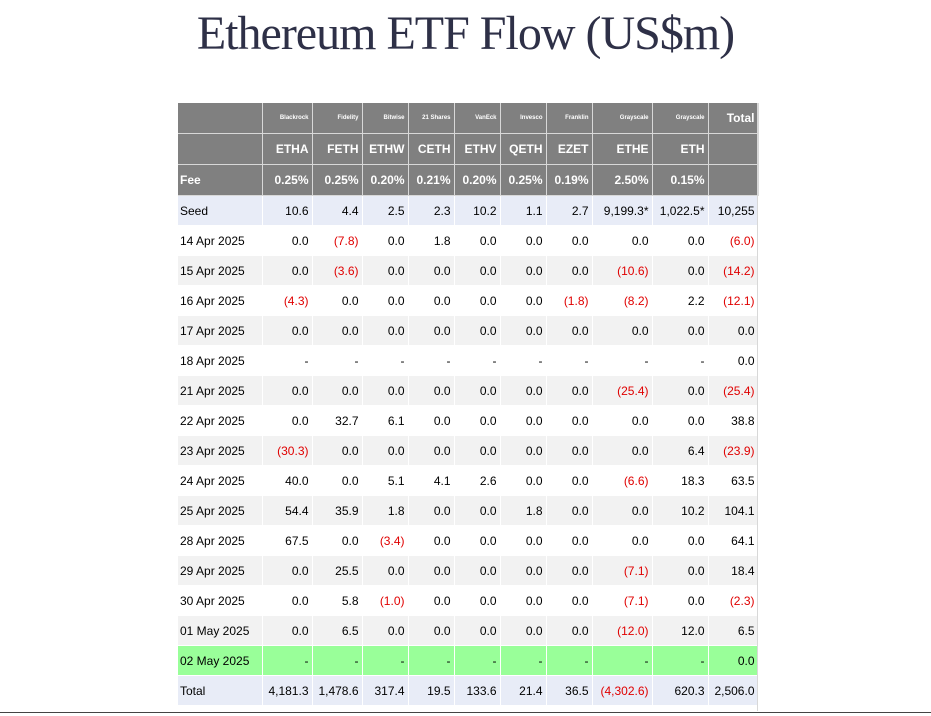 The width and height of the screenshot is (931, 716). I want to click on ticker-header-row-ezet: EZET, so click(569, 149).